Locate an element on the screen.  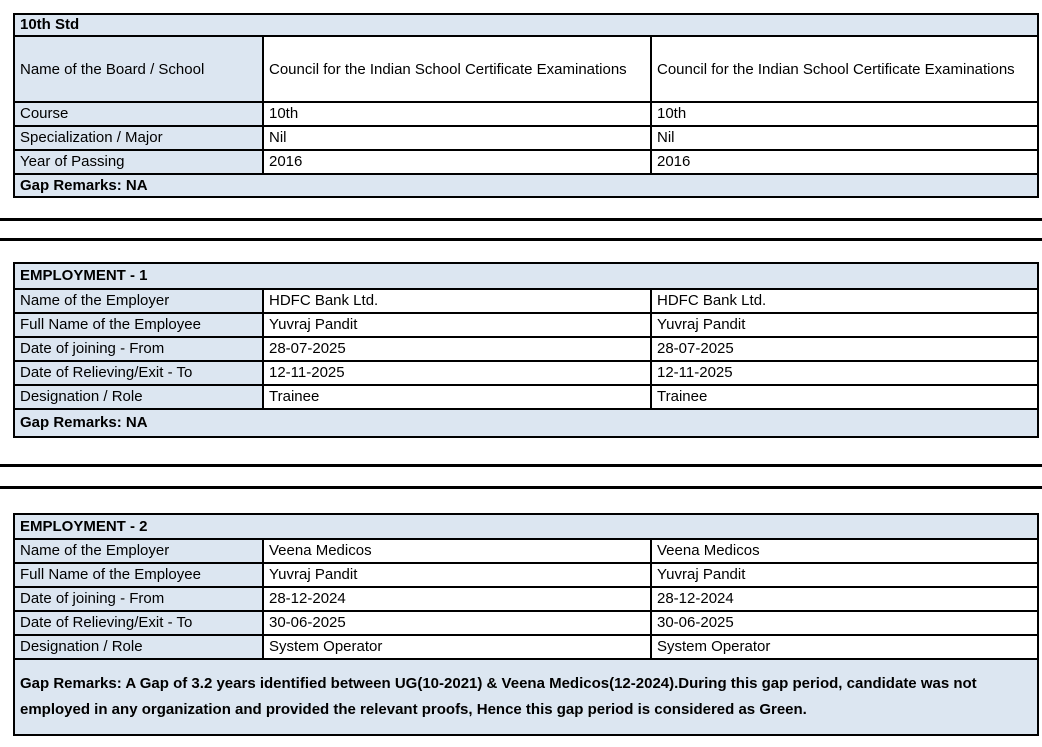
row-value-cell-1: HDFC Bank Ltd. is located at coordinates (457, 301).